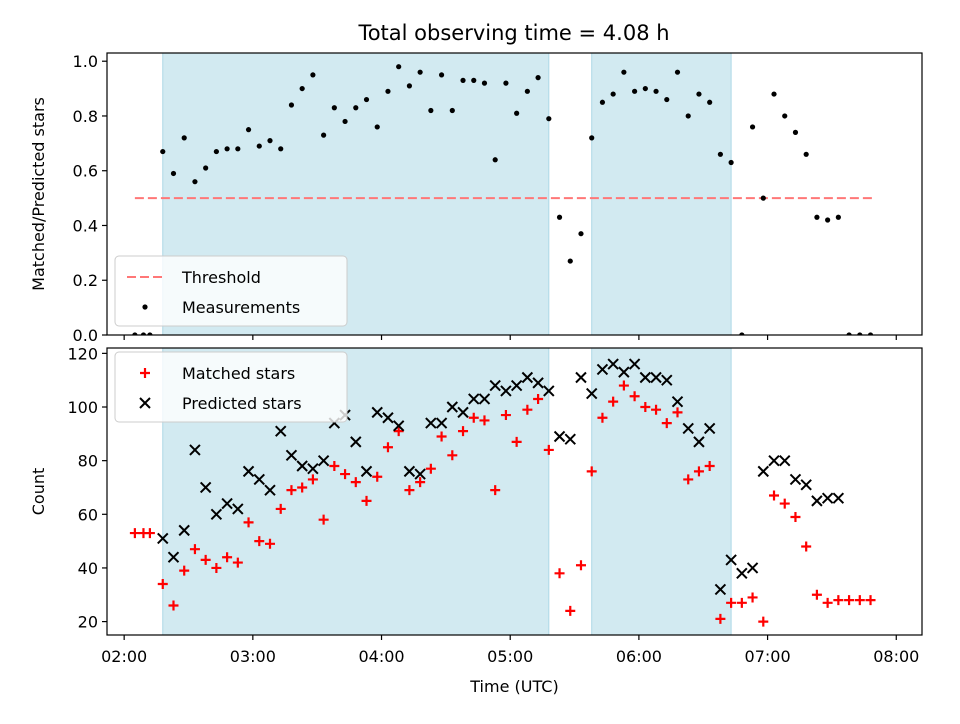  Describe the element at coordinates (241, 307) in the screenshot. I see `legend-label: Measurements` at that location.